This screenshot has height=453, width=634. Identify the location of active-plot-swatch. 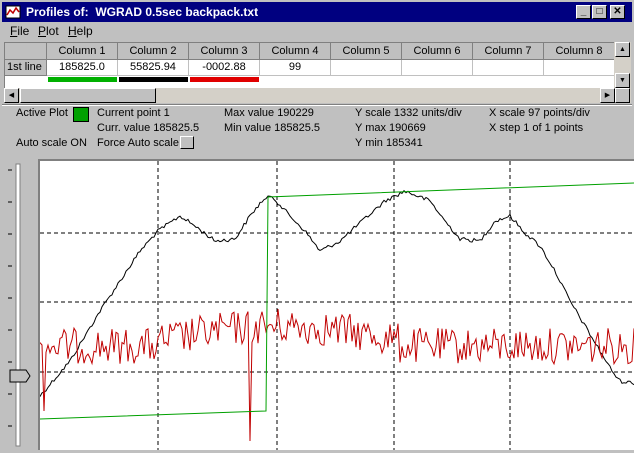
(81, 114).